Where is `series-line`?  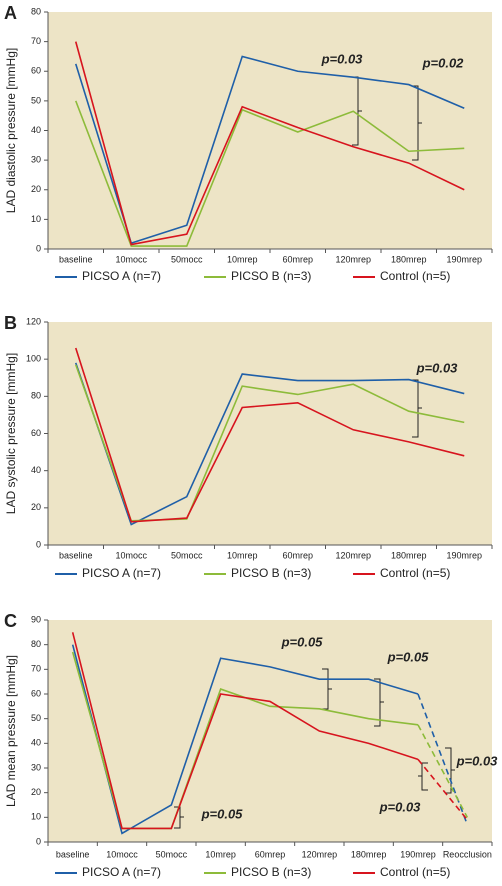
series-line is located at coordinates (270, 173).